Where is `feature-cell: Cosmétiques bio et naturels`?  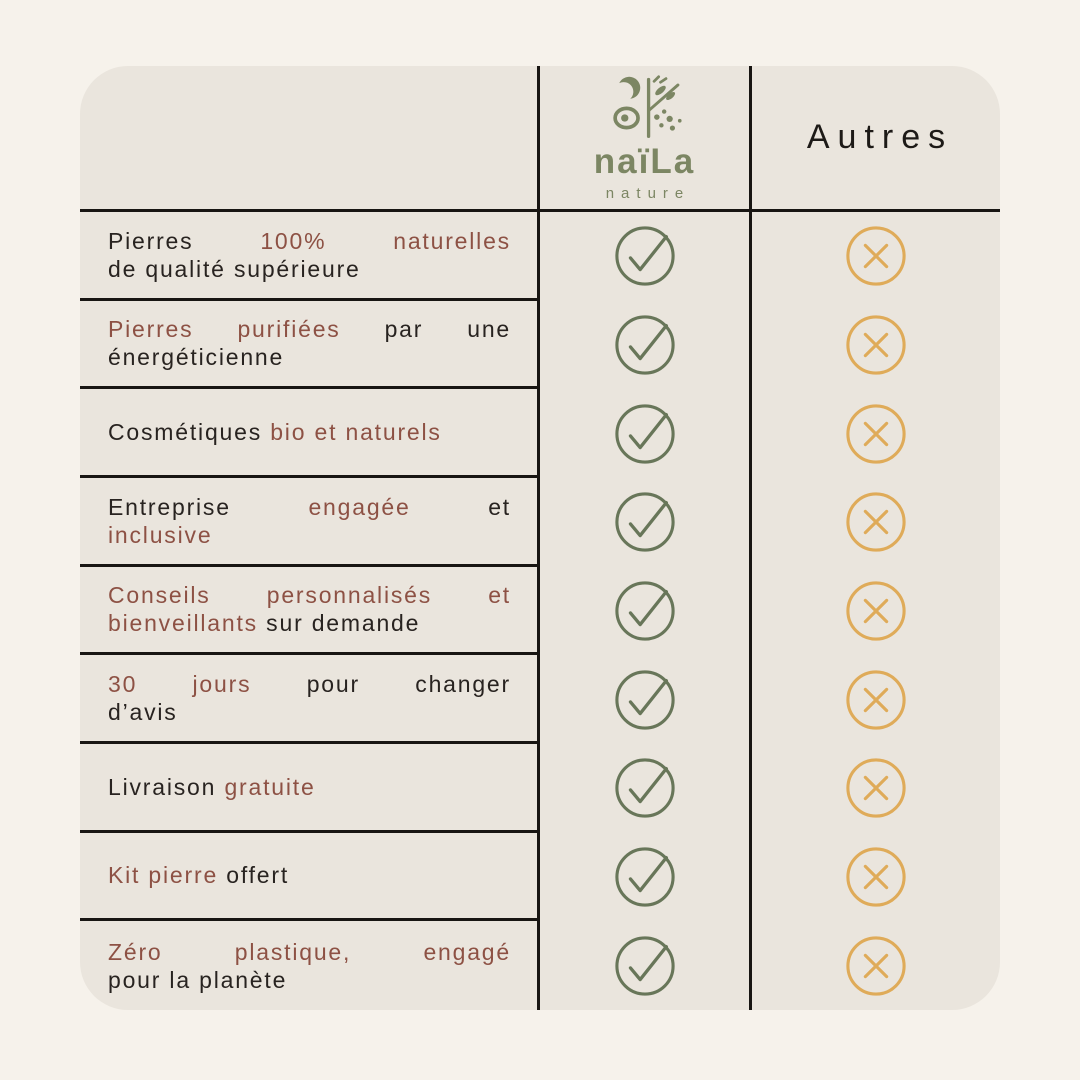
feature-cell: Cosmétiques bio et naturels is located at coordinates (310, 433).